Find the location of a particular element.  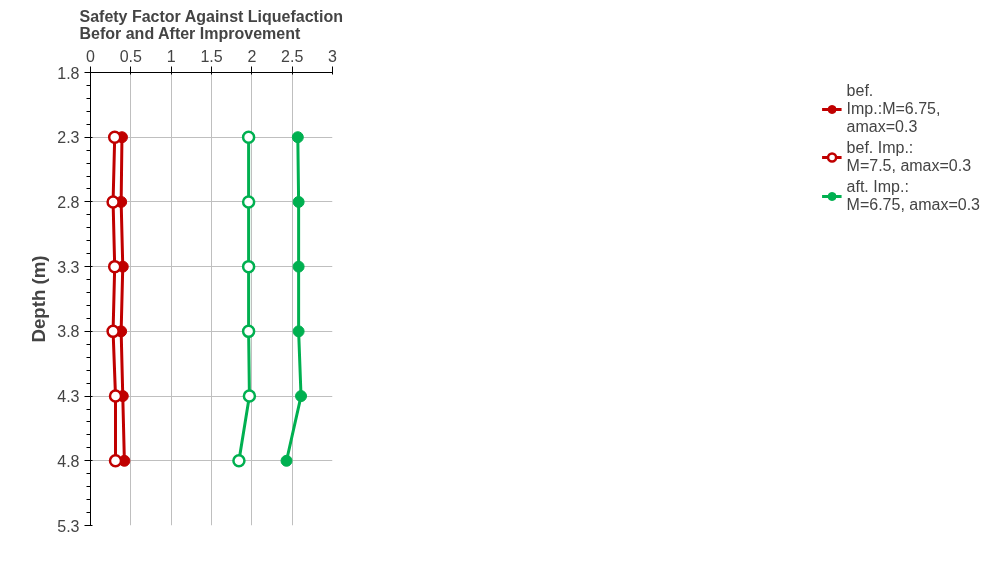

x-tick-label: 2.5 is located at coordinates (292, 56).